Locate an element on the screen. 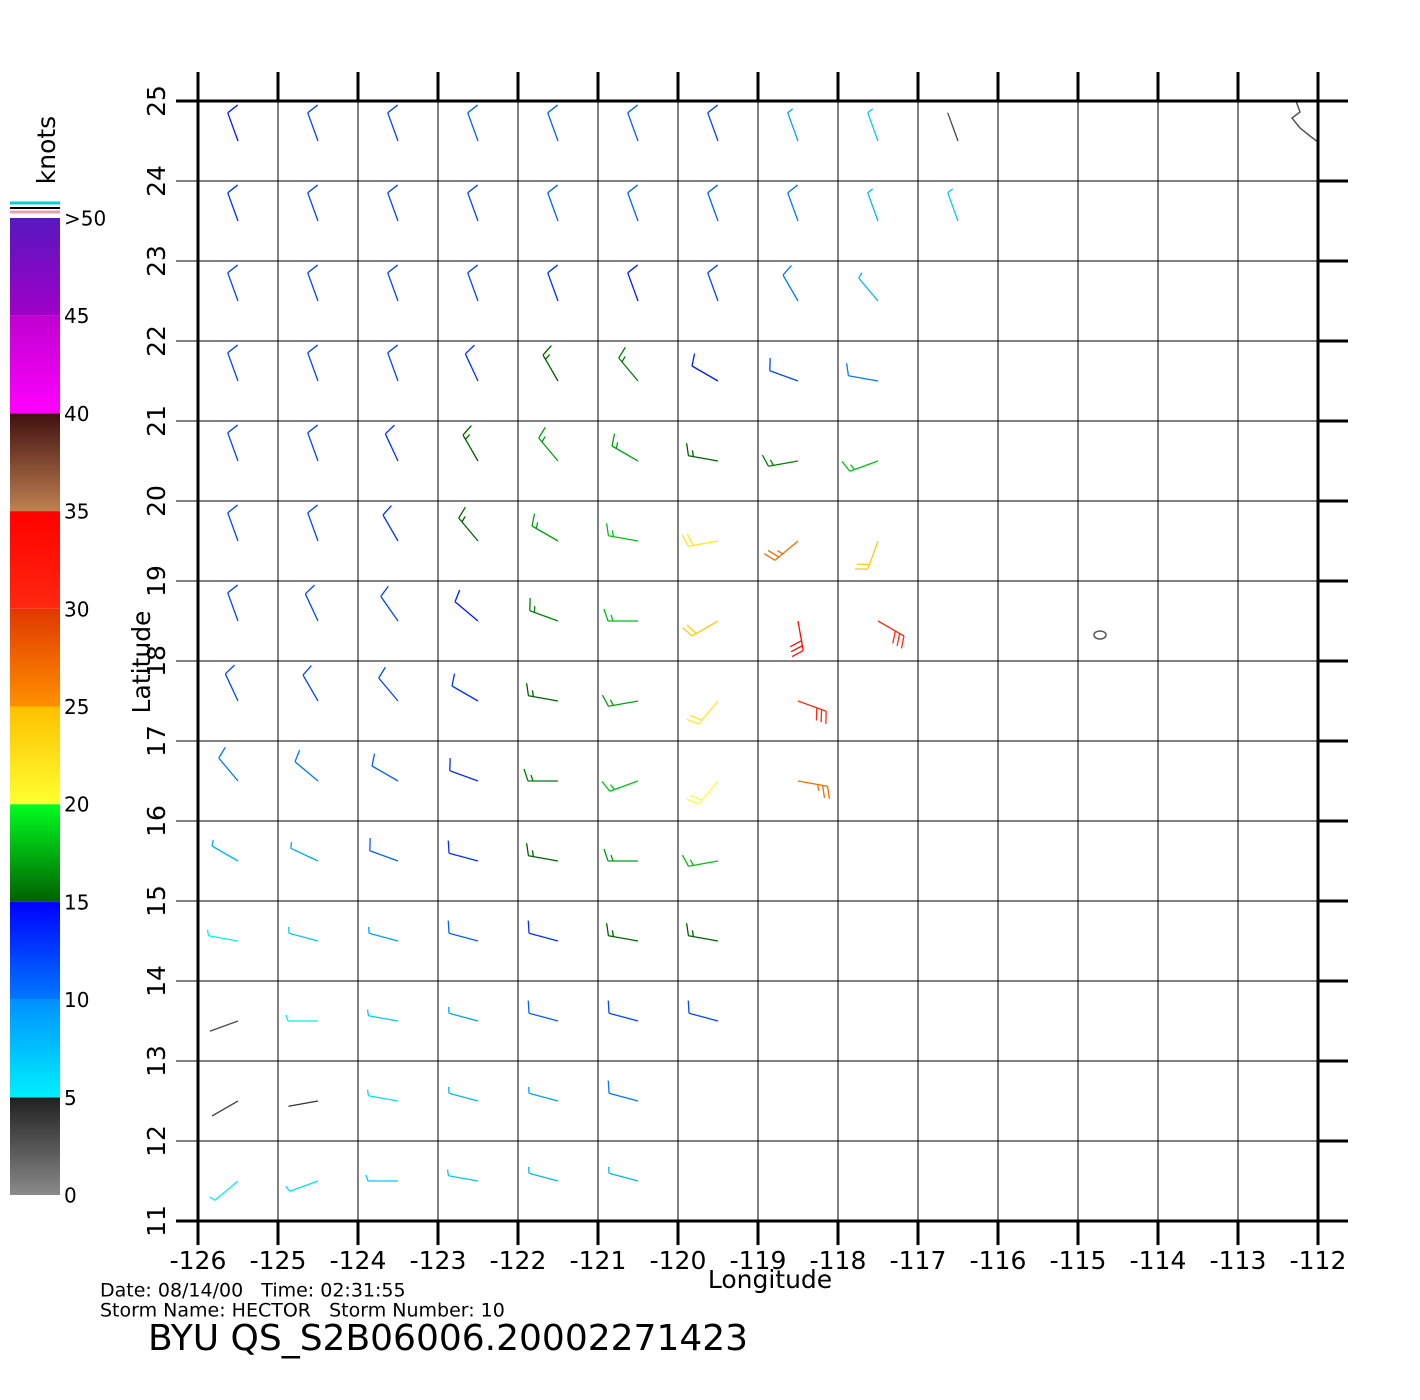 This screenshot has height=1400, width=1420. y-tick-label: 25 is located at coordinates (156, 101).